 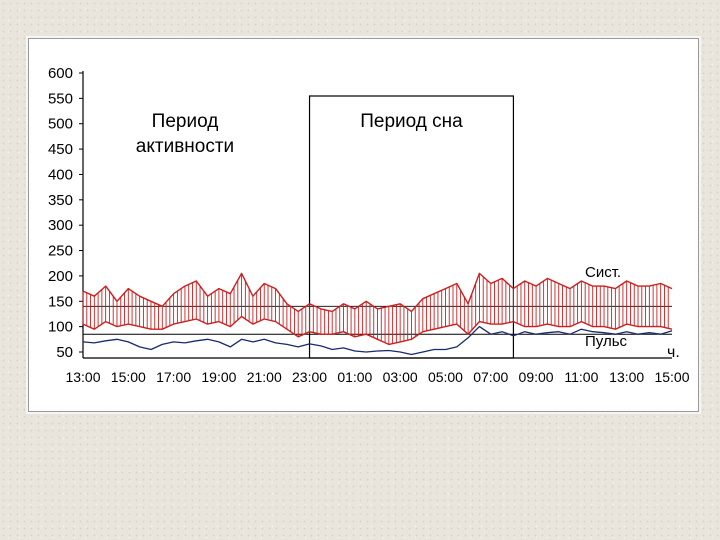 What do you see at coordinates (128, 377) in the screenshot?
I see `x-tick-label-1: 15:00` at bounding box center [128, 377].